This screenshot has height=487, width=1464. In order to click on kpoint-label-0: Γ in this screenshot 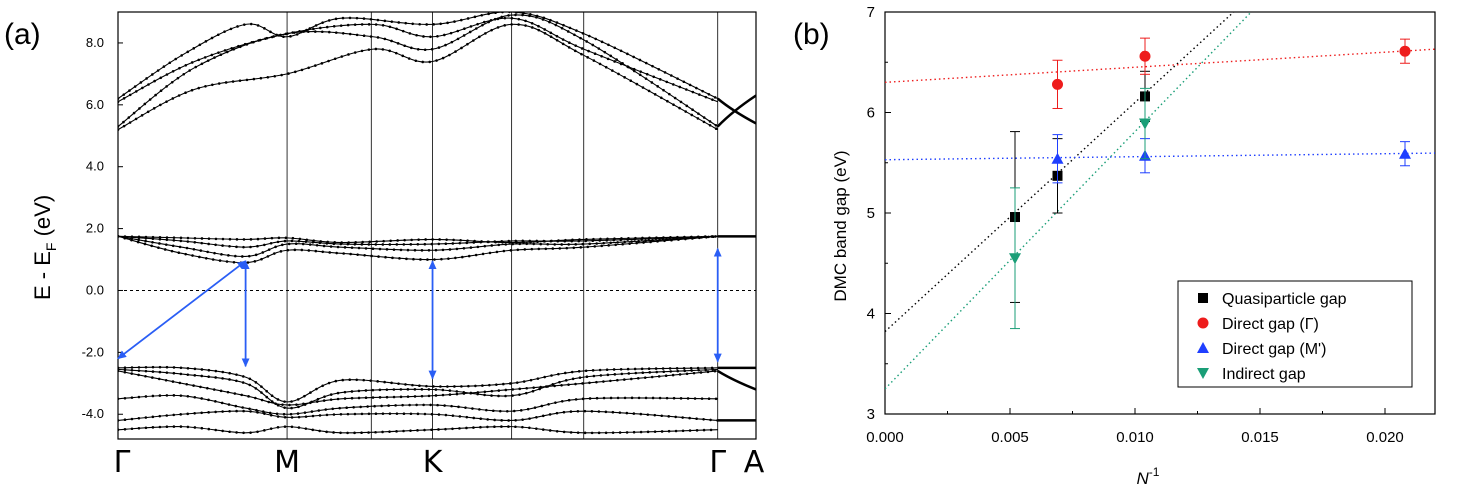, I will do `click(122, 462)`.